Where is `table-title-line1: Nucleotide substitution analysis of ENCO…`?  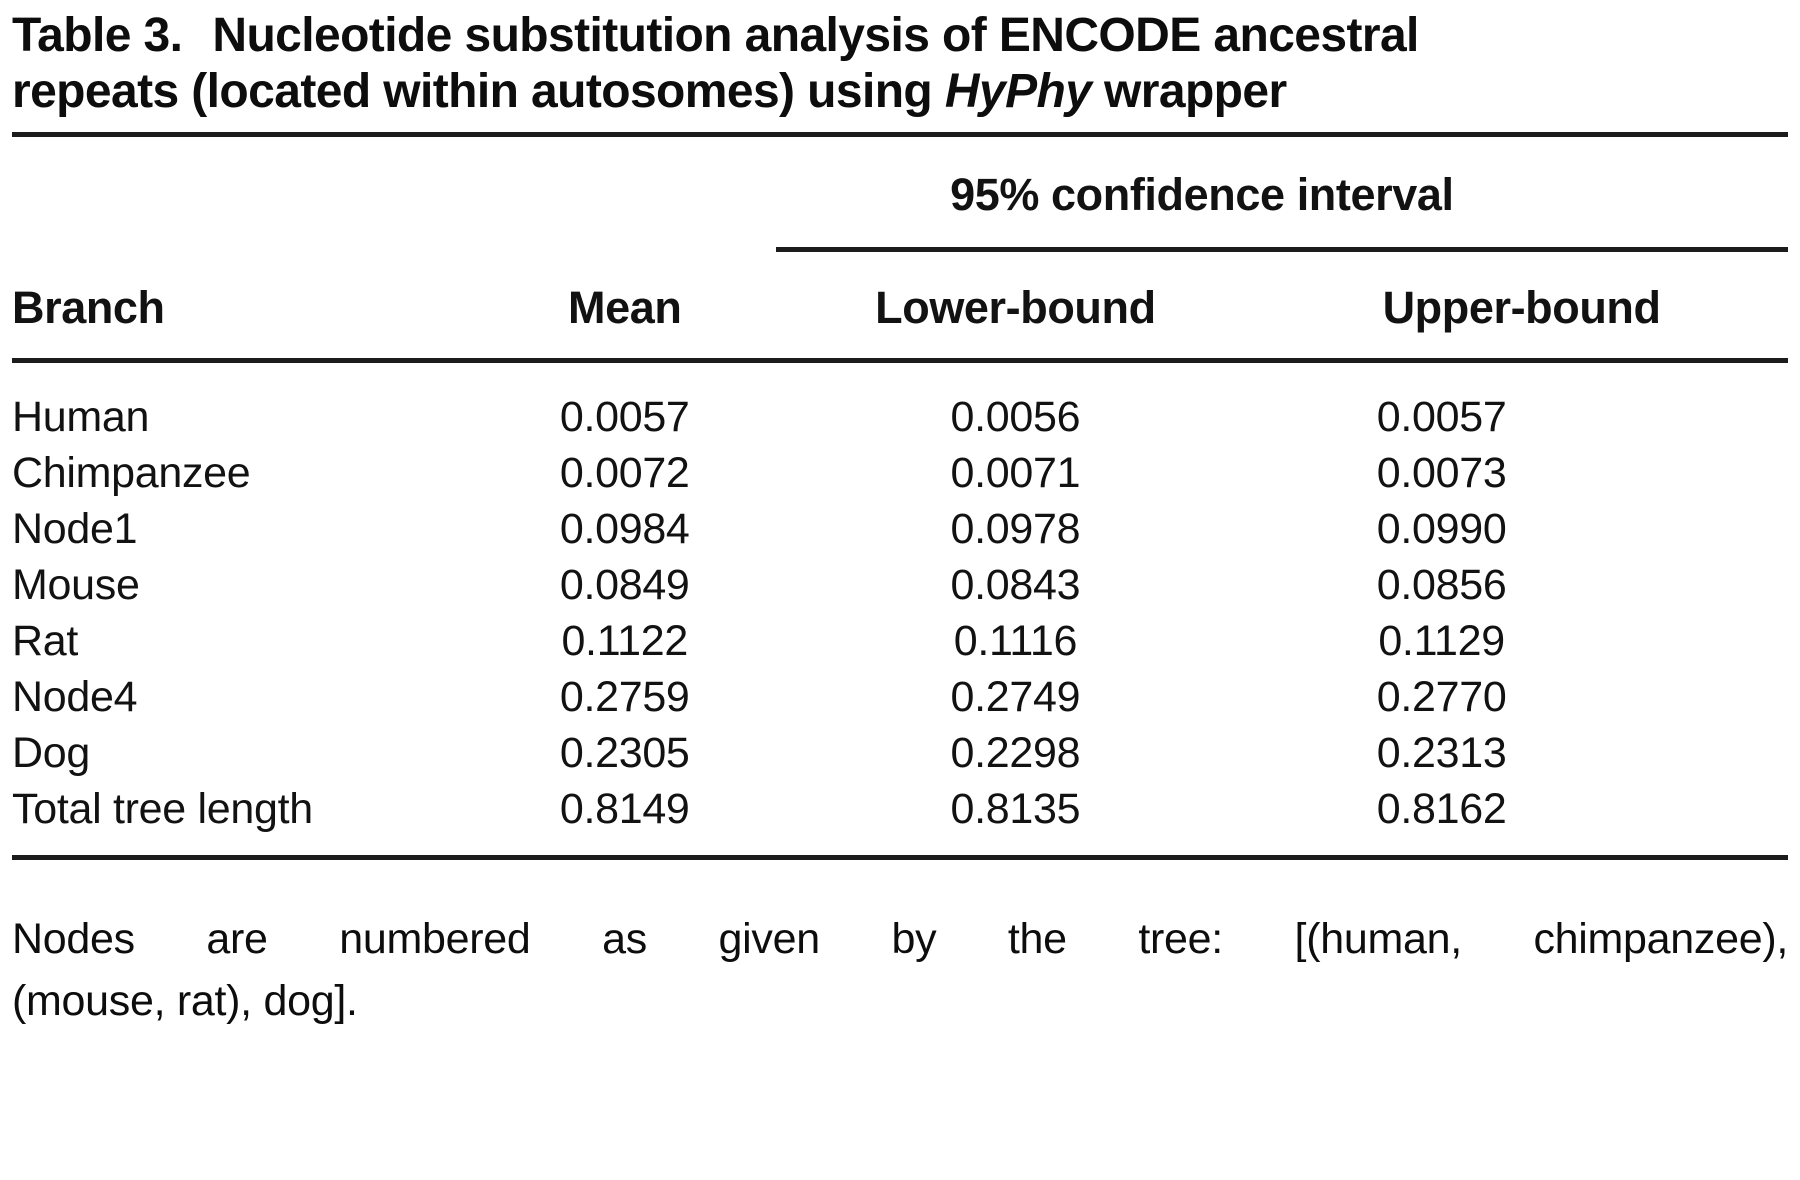 table-title-line1: Nucleotide substitution analysis of ENCO… is located at coordinates (815, 35).